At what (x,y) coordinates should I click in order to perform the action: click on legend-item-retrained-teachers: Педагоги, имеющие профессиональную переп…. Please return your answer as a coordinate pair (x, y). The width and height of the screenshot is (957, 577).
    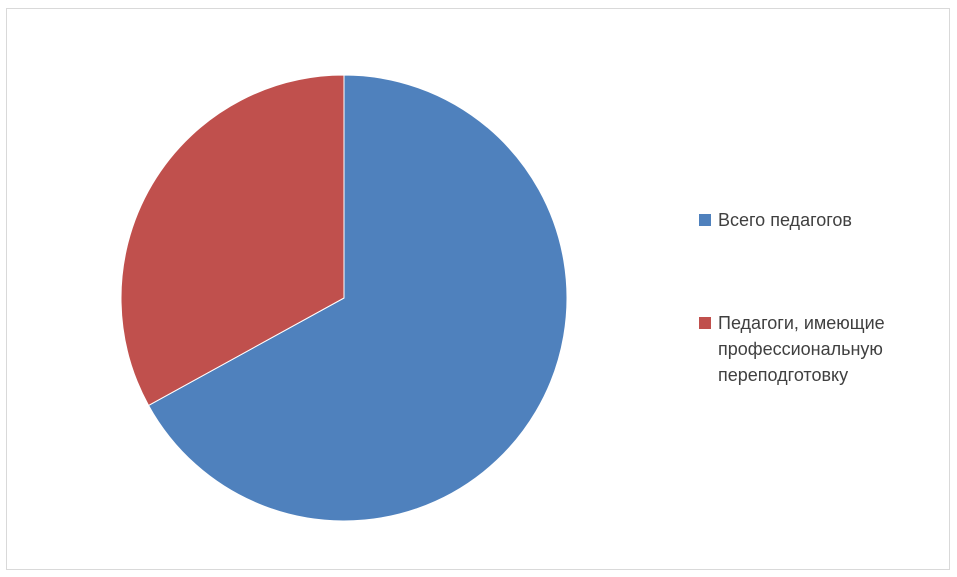
    Looking at the image, I should click on (824, 349).